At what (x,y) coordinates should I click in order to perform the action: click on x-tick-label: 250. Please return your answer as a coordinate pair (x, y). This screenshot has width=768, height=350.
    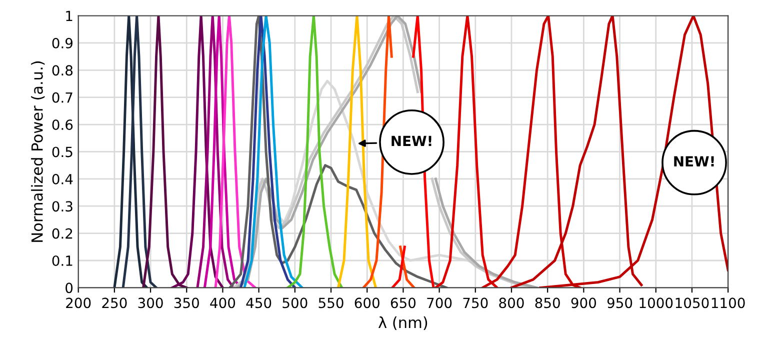
    Looking at the image, I should click on (114, 303).